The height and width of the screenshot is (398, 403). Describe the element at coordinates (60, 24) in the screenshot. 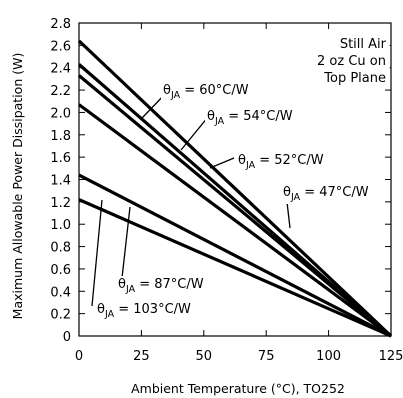

I see `y-tick-label: 2.8` at that location.